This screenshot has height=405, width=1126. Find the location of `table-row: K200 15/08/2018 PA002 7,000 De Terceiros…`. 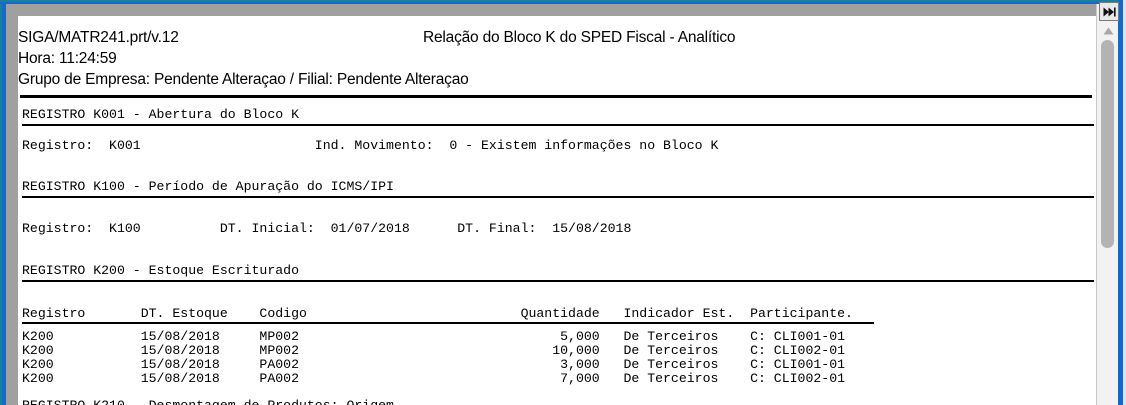

table-row: K200 15/08/2018 PA002 7,000 De Terceiros… is located at coordinates (434, 378).